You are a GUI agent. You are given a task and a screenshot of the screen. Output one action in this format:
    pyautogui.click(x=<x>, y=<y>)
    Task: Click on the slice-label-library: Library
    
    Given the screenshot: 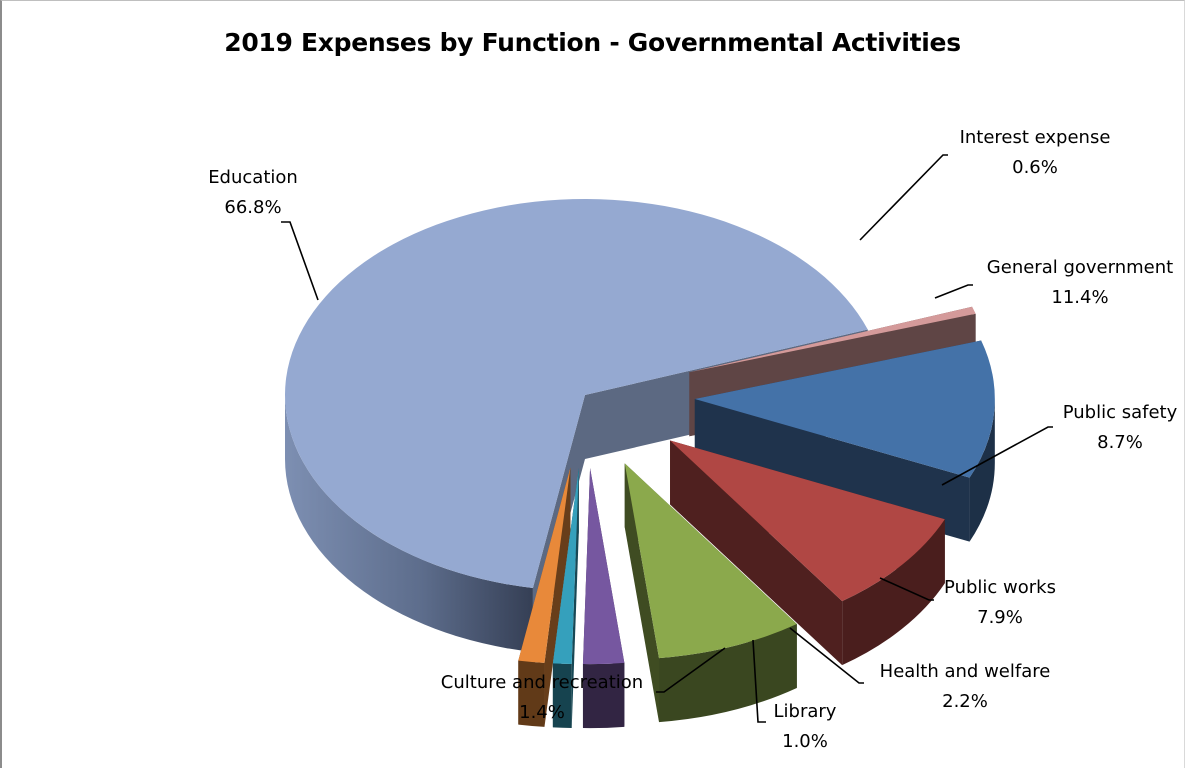 What is the action you would take?
    pyautogui.click(x=805, y=711)
    